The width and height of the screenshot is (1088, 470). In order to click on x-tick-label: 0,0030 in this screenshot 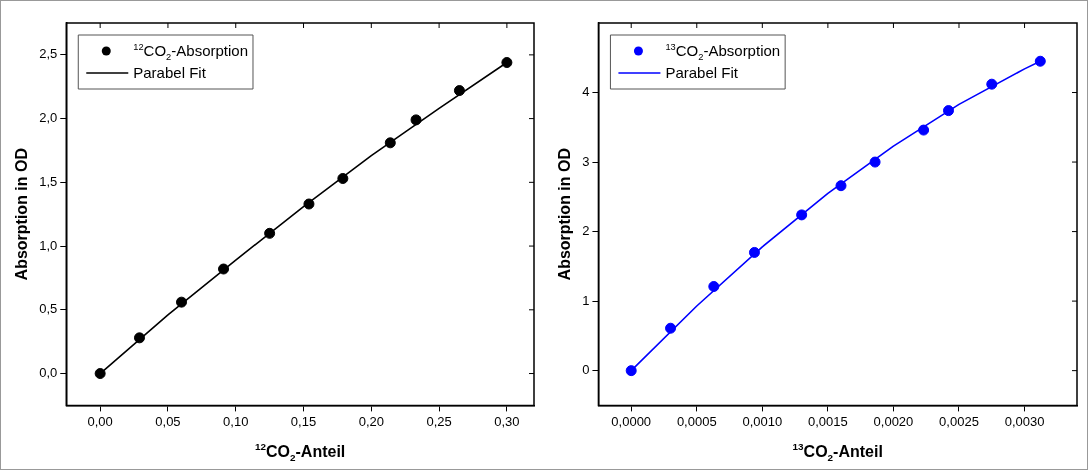, I will do `click(1024, 421)`.